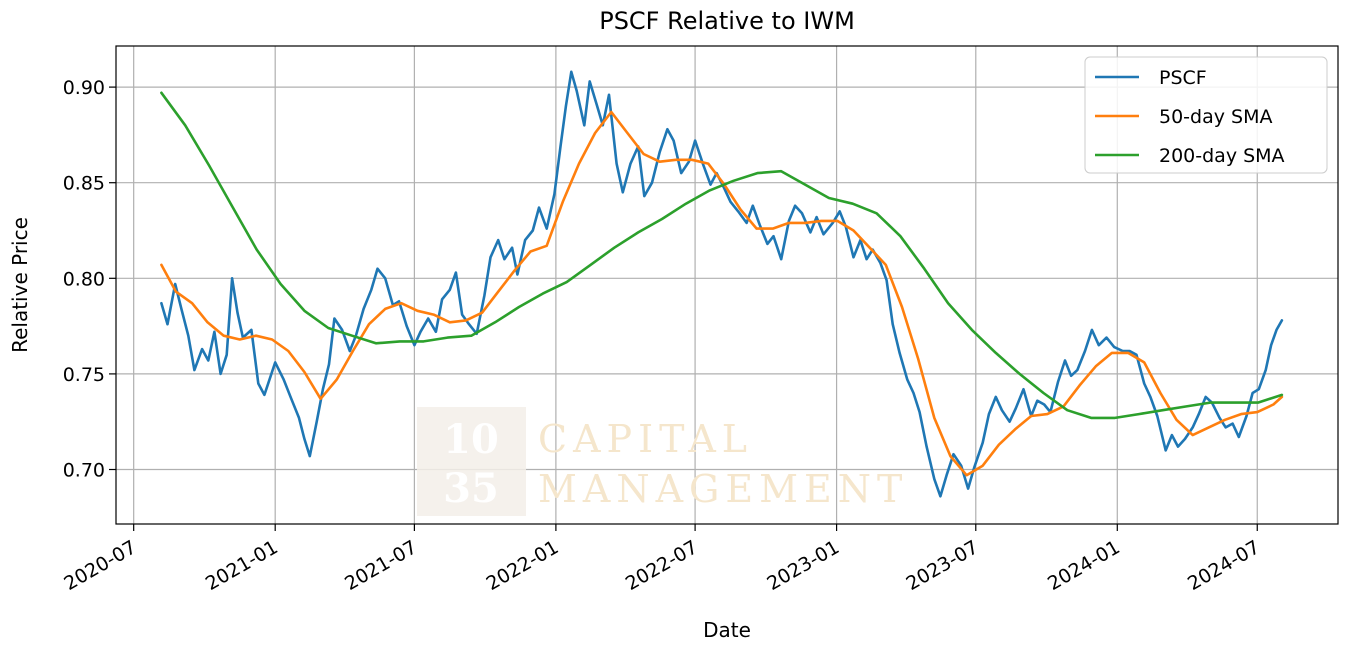 This screenshot has width=1350, height=646. Describe the element at coordinates (943, 565) in the screenshot. I see `x-tick-label: 2023-07` at that location.